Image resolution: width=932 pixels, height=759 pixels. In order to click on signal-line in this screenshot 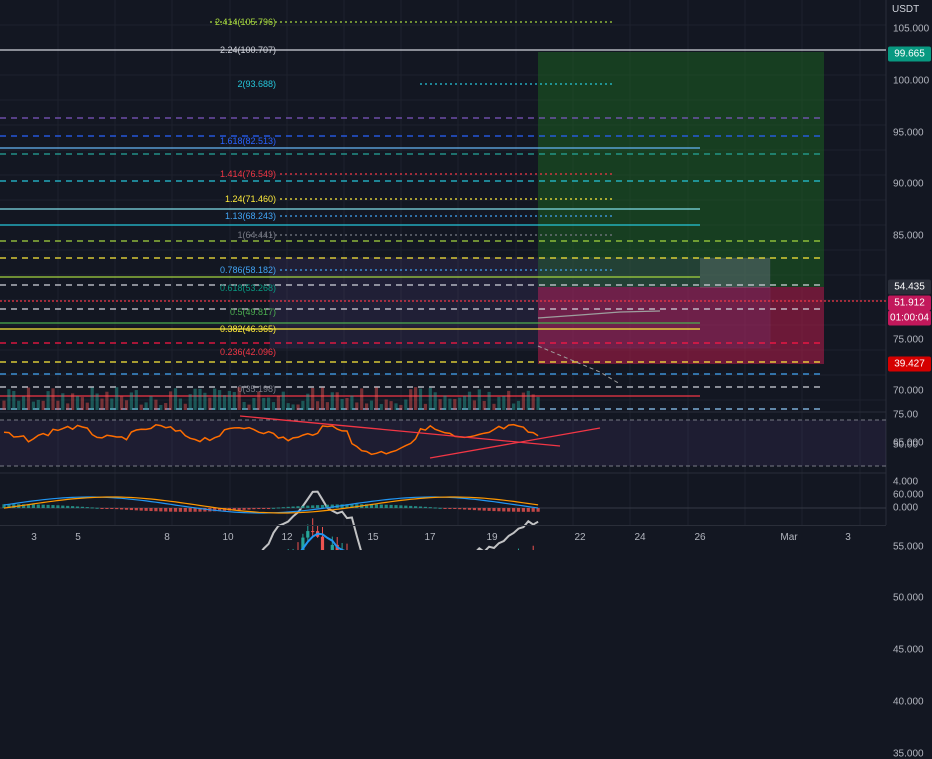, I will do `click(271, 505)`.